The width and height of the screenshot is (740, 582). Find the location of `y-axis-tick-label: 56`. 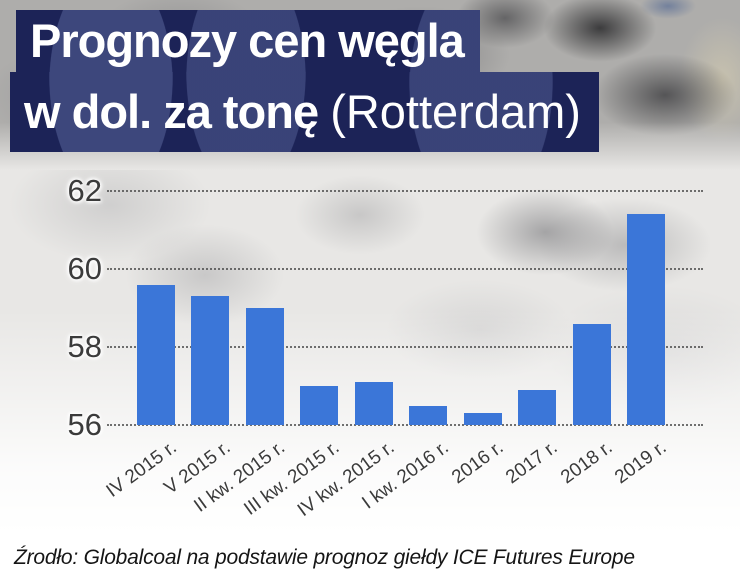

y-axis-tick-label: 56 is located at coordinates (84, 424).